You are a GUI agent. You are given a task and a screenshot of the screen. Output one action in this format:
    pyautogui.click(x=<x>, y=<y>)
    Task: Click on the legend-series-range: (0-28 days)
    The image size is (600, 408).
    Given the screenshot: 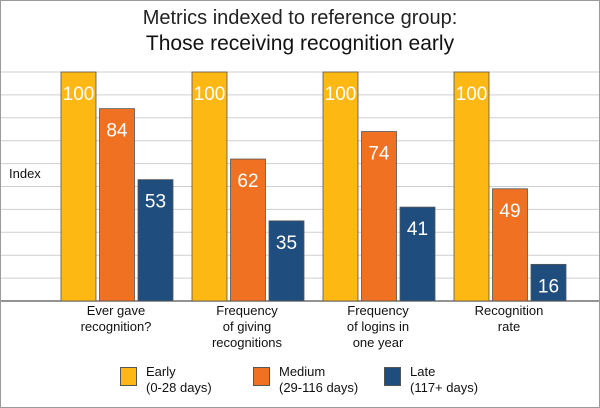 What is the action you would take?
    pyautogui.click(x=179, y=387)
    